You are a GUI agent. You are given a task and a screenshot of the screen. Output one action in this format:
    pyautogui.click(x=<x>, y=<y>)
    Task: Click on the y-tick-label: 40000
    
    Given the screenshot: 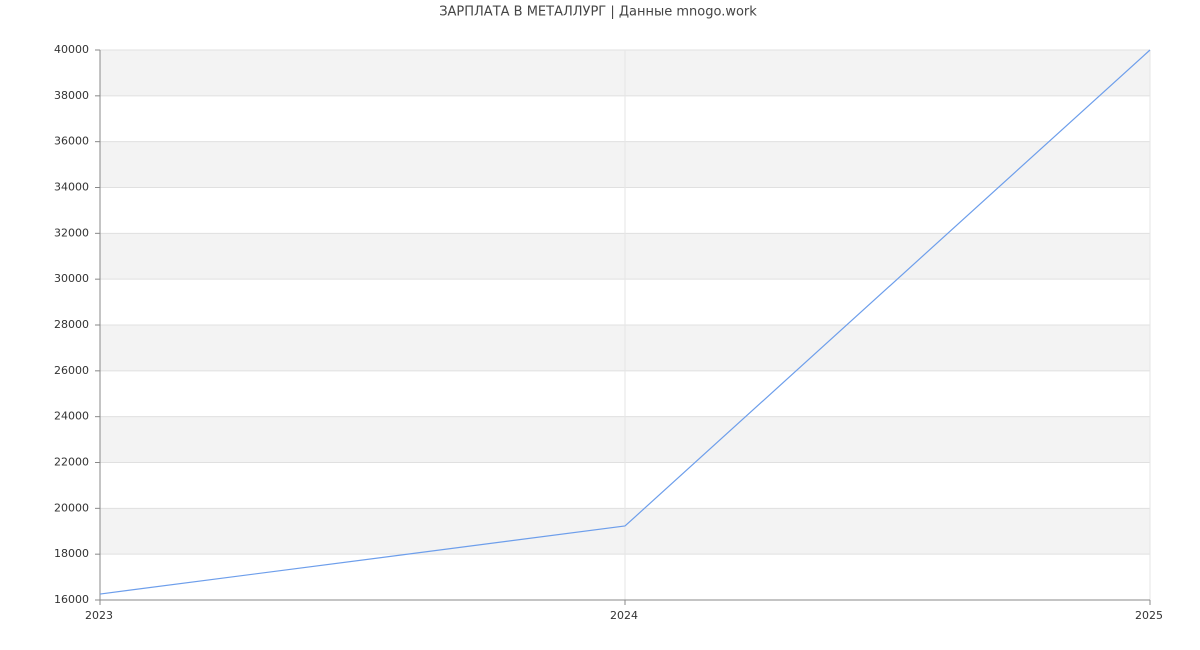 What is the action you would take?
    pyautogui.click(x=71, y=49)
    